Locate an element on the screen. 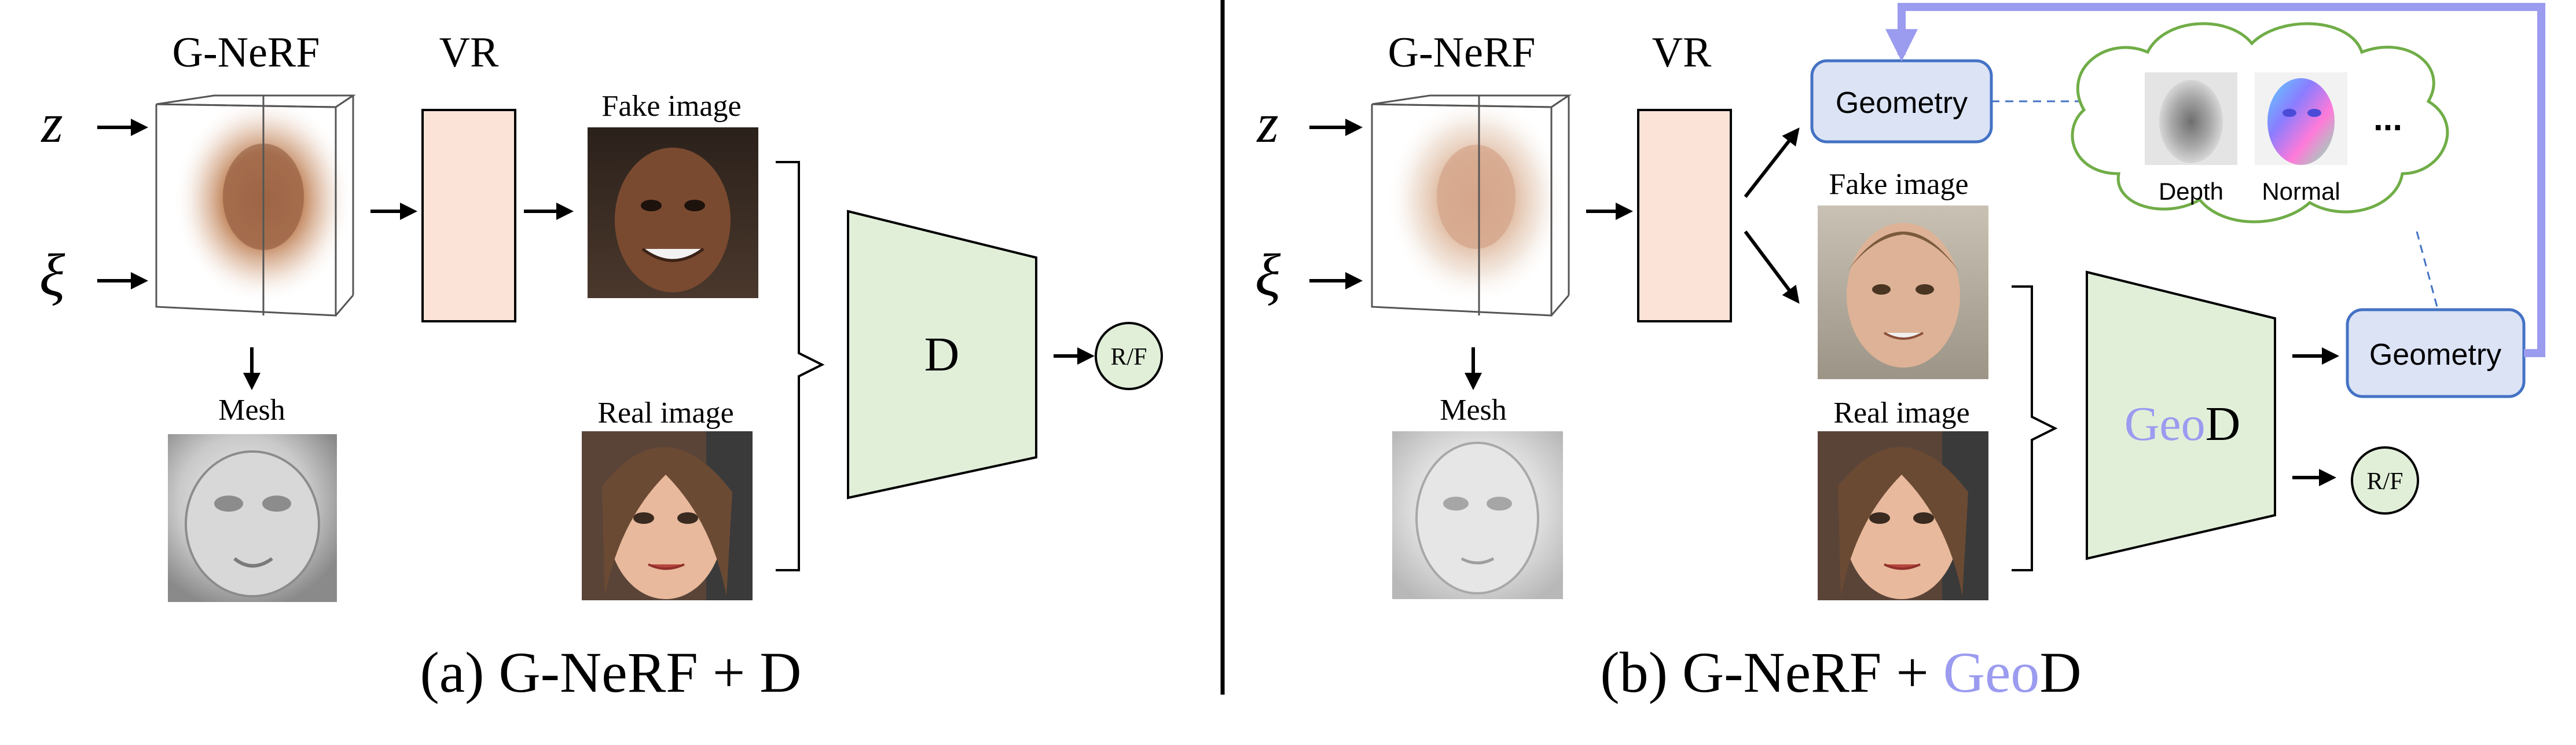 The image size is (2576, 745). rf-label-b: R/F is located at coordinates (2384, 482).